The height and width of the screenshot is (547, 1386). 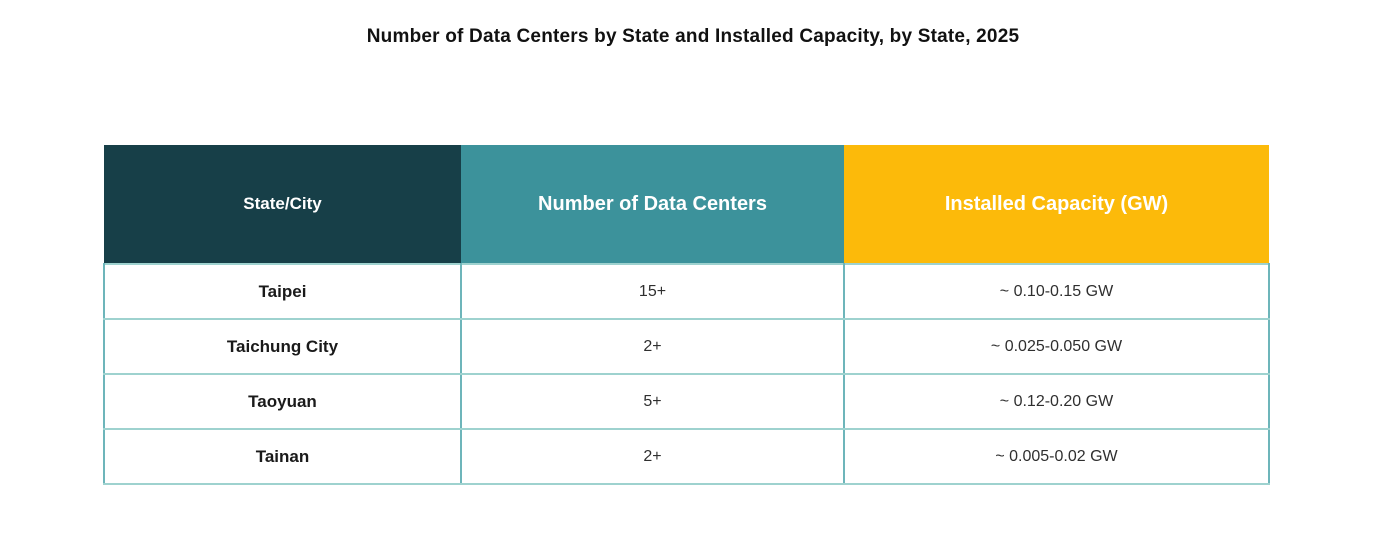 I want to click on cell-count: 15+, so click(x=652, y=291).